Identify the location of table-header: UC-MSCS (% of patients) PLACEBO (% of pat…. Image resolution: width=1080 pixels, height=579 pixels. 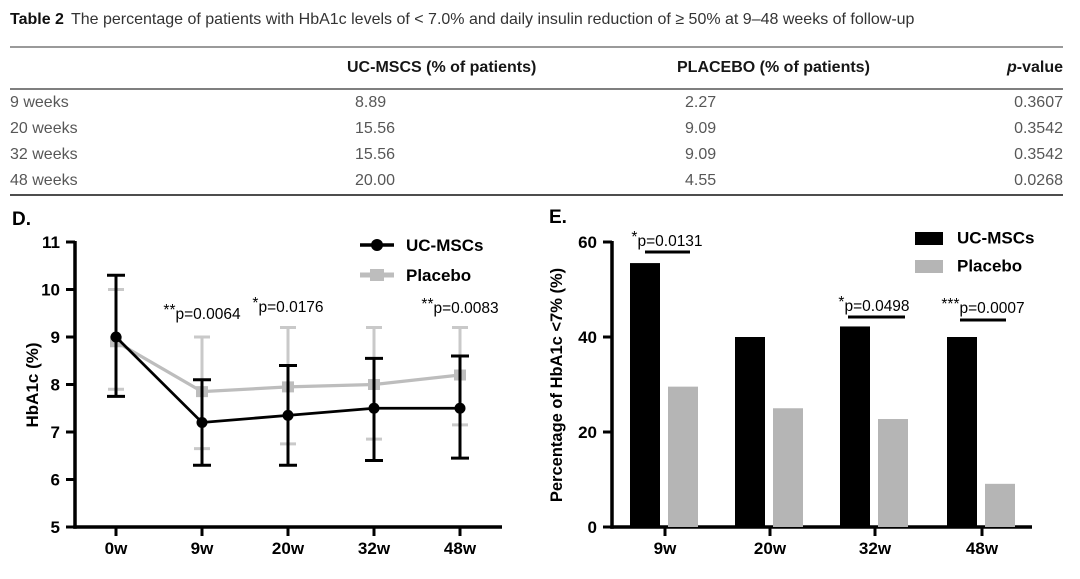
(536, 68).